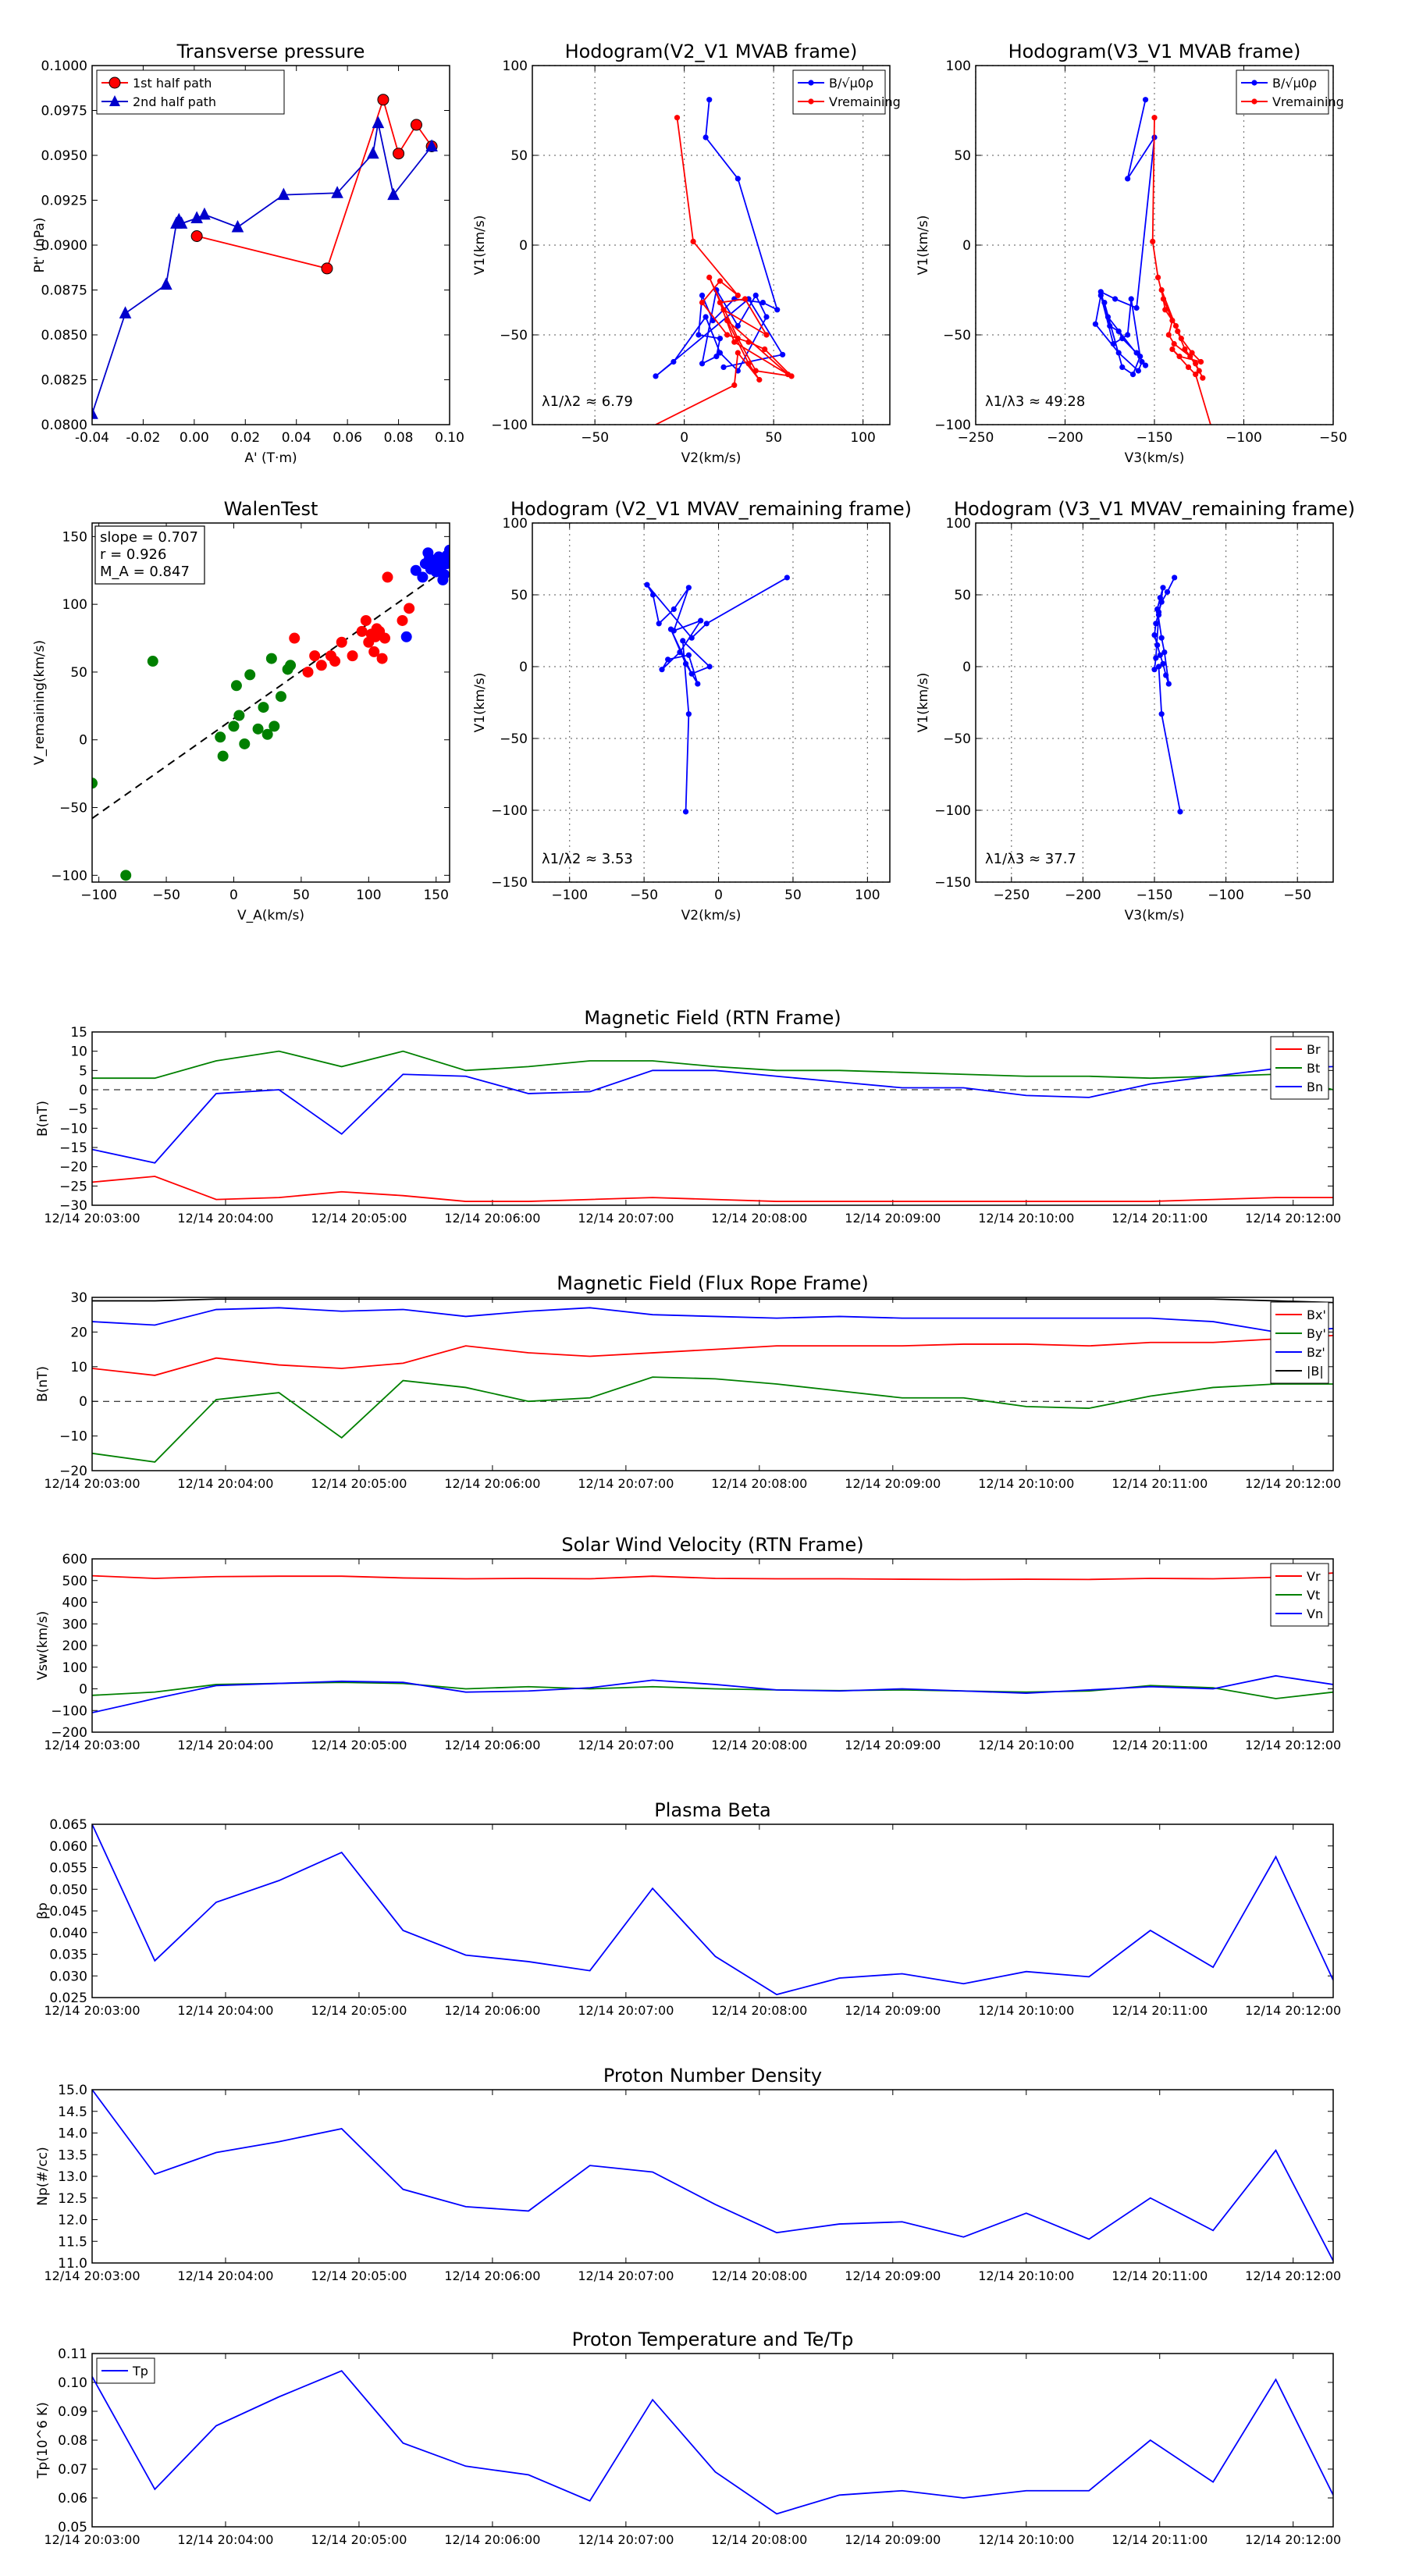  Describe the element at coordinates (717, 694) in the screenshot. I see `series-line-B` at that location.